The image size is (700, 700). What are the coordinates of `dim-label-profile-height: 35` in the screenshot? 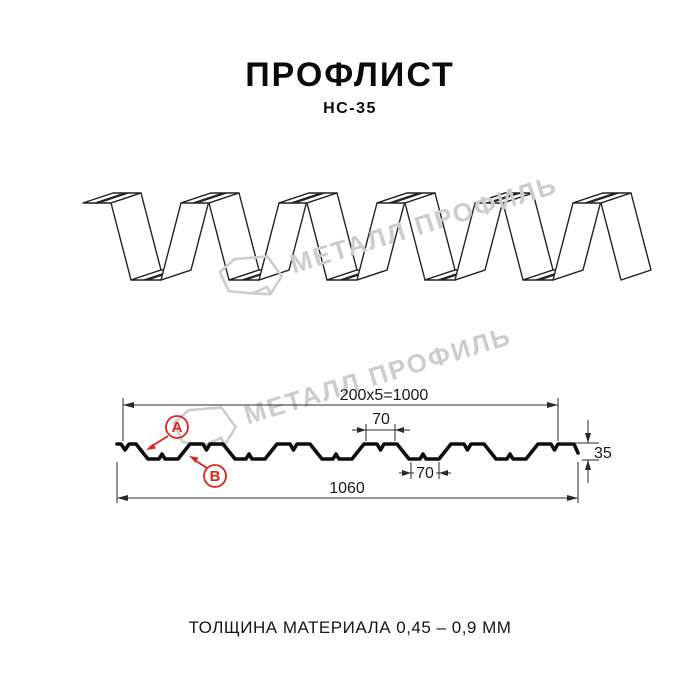 It's located at (603, 453).